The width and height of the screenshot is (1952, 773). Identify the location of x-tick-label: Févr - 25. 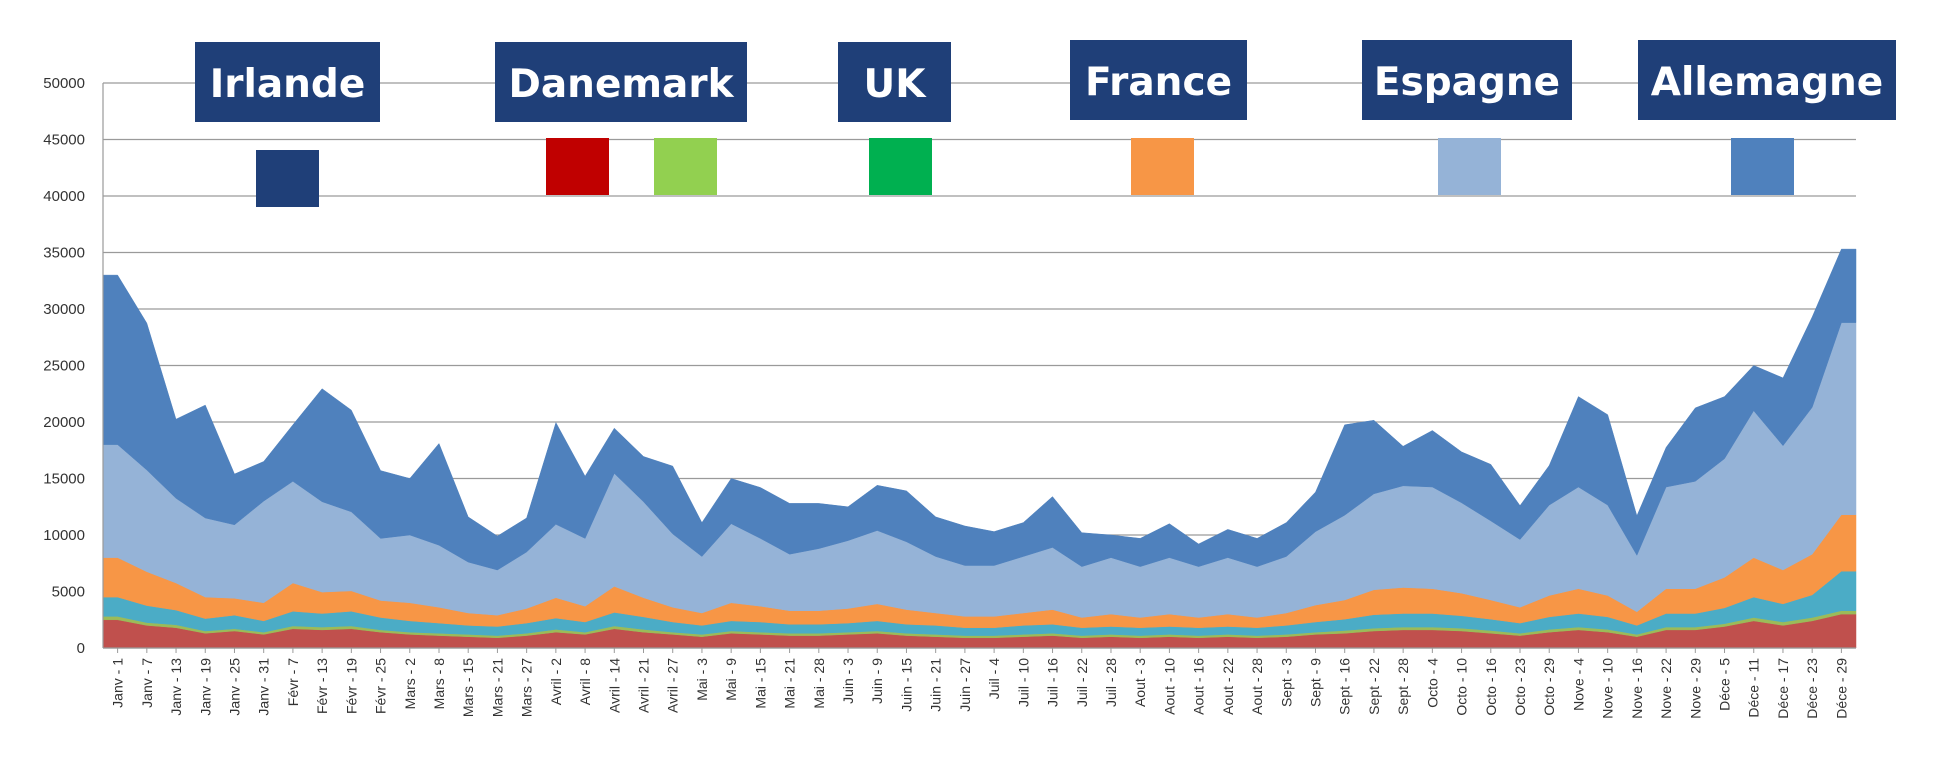
(381, 686).